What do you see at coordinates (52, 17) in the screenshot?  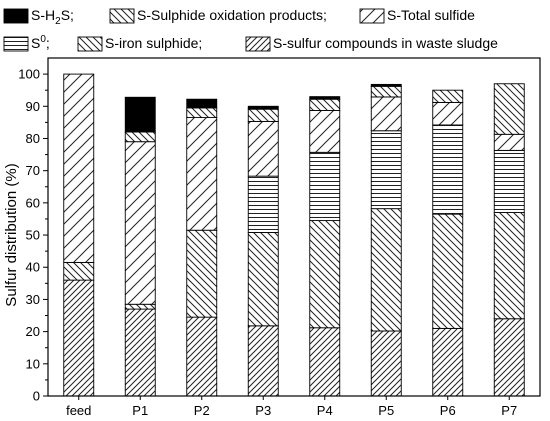 I see `legend-label: S-H2S;` at bounding box center [52, 17].